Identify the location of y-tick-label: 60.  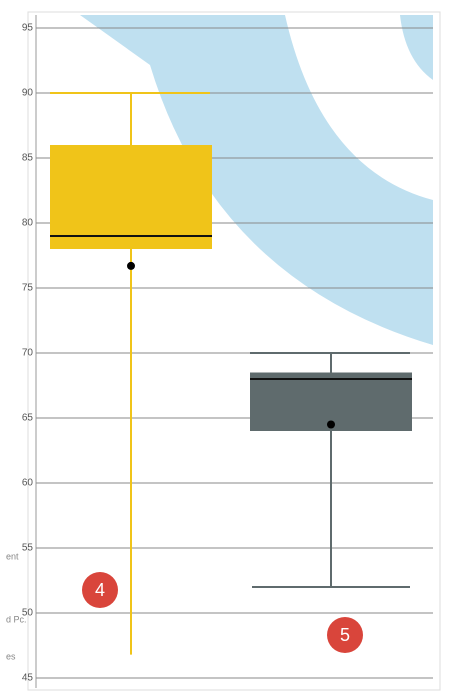
(28, 483).